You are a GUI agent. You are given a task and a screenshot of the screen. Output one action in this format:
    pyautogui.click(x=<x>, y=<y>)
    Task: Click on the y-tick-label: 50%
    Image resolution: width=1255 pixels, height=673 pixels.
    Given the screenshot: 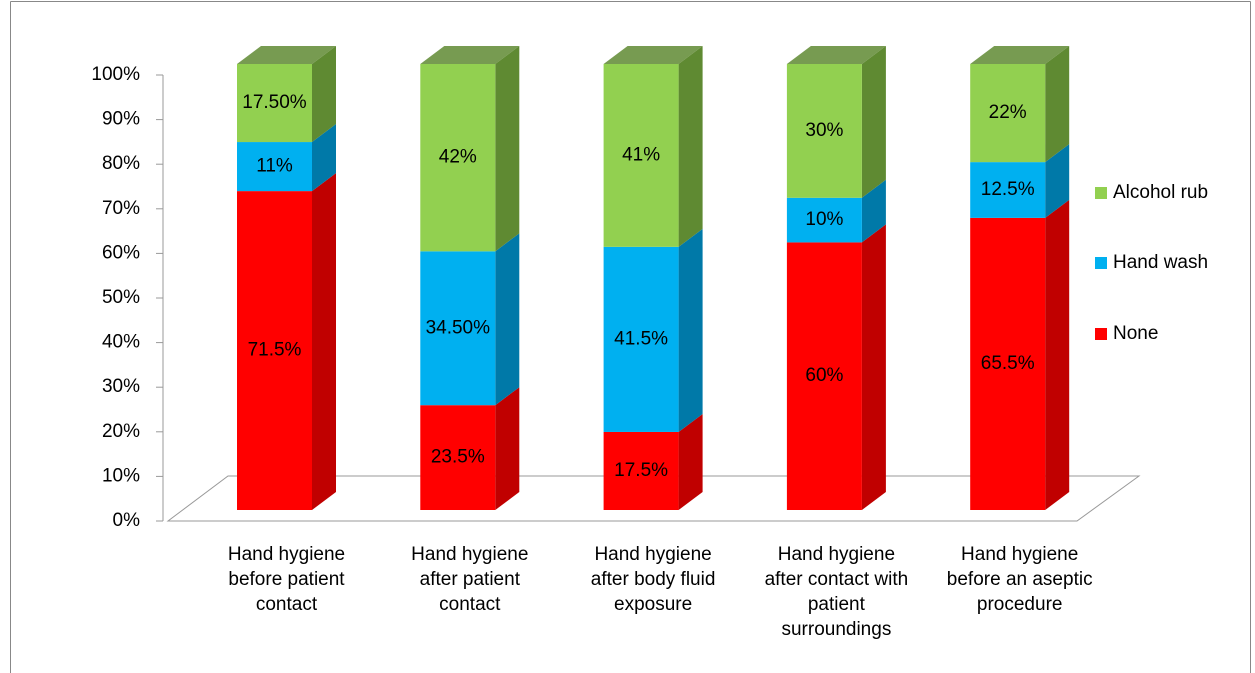 What is the action you would take?
    pyautogui.click(x=121, y=297)
    